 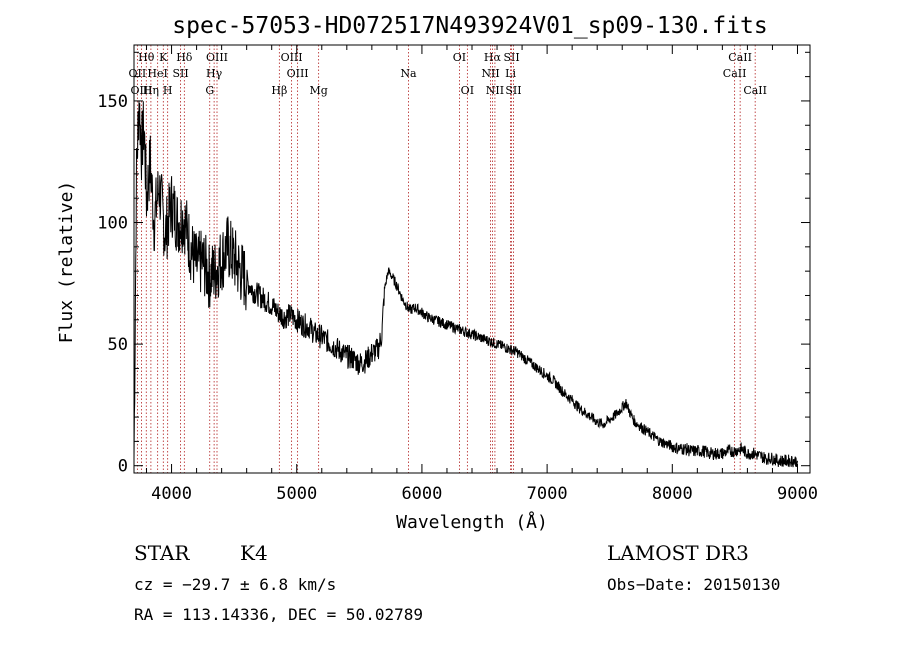 I want to click on x-tick-label: 4000, so click(x=171, y=494).